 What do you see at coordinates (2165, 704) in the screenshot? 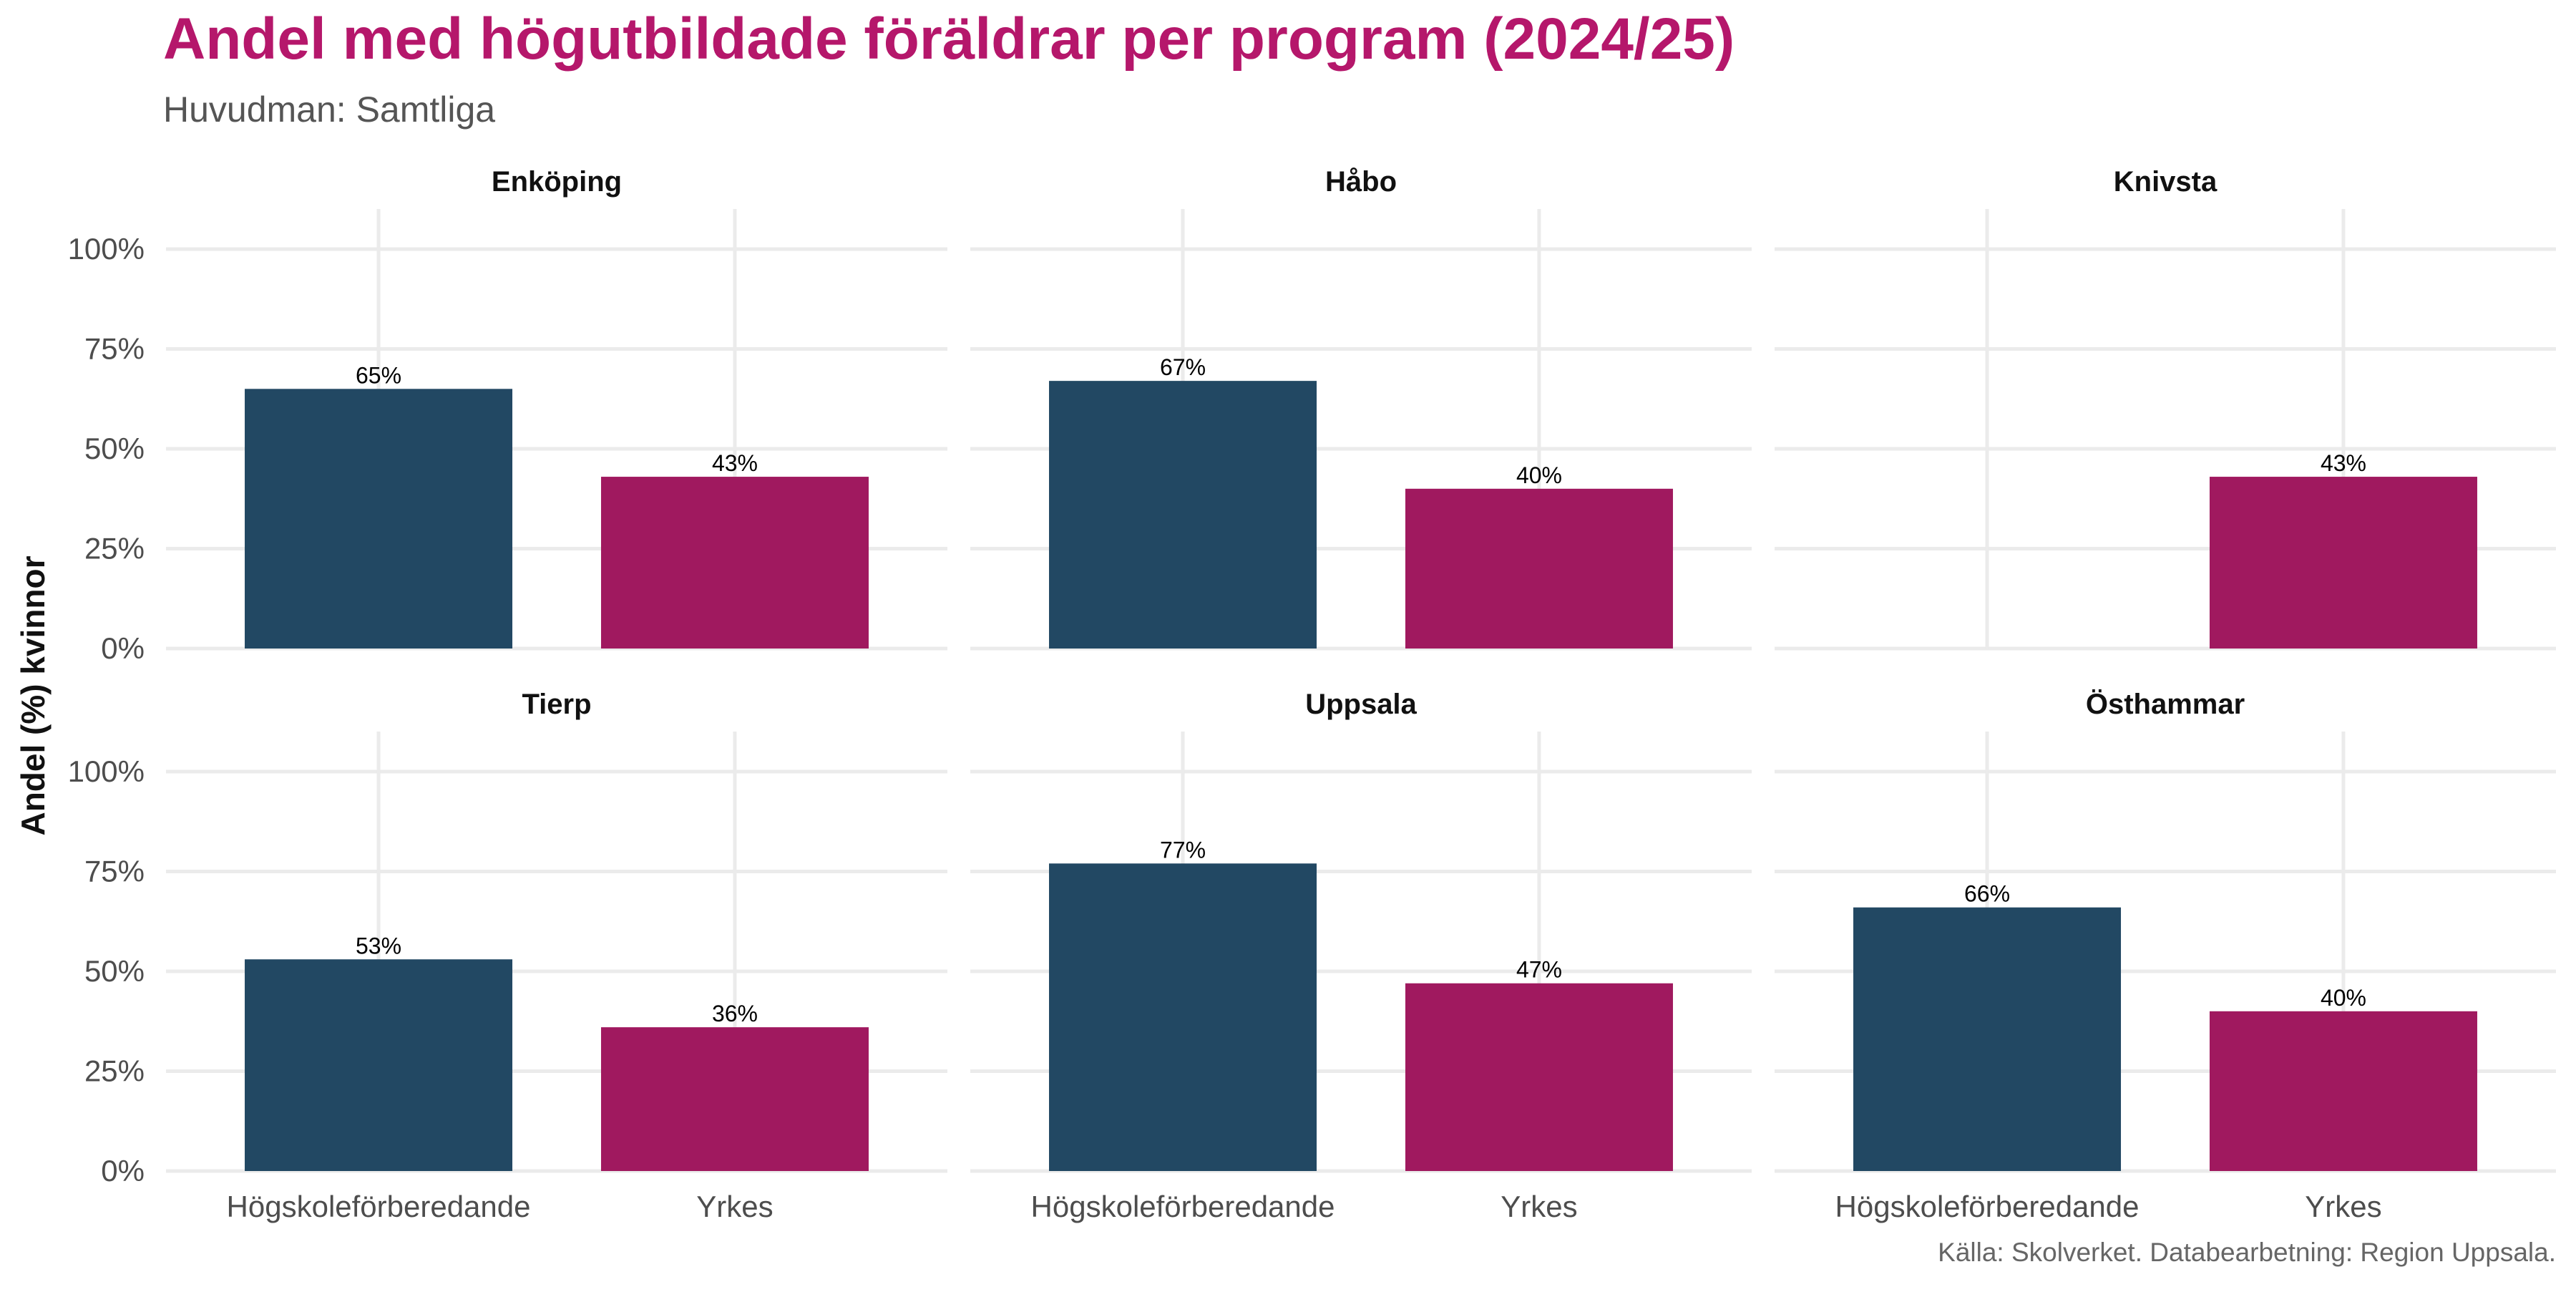
I see `facet-title-östhammar: Östhammar` at bounding box center [2165, 704].